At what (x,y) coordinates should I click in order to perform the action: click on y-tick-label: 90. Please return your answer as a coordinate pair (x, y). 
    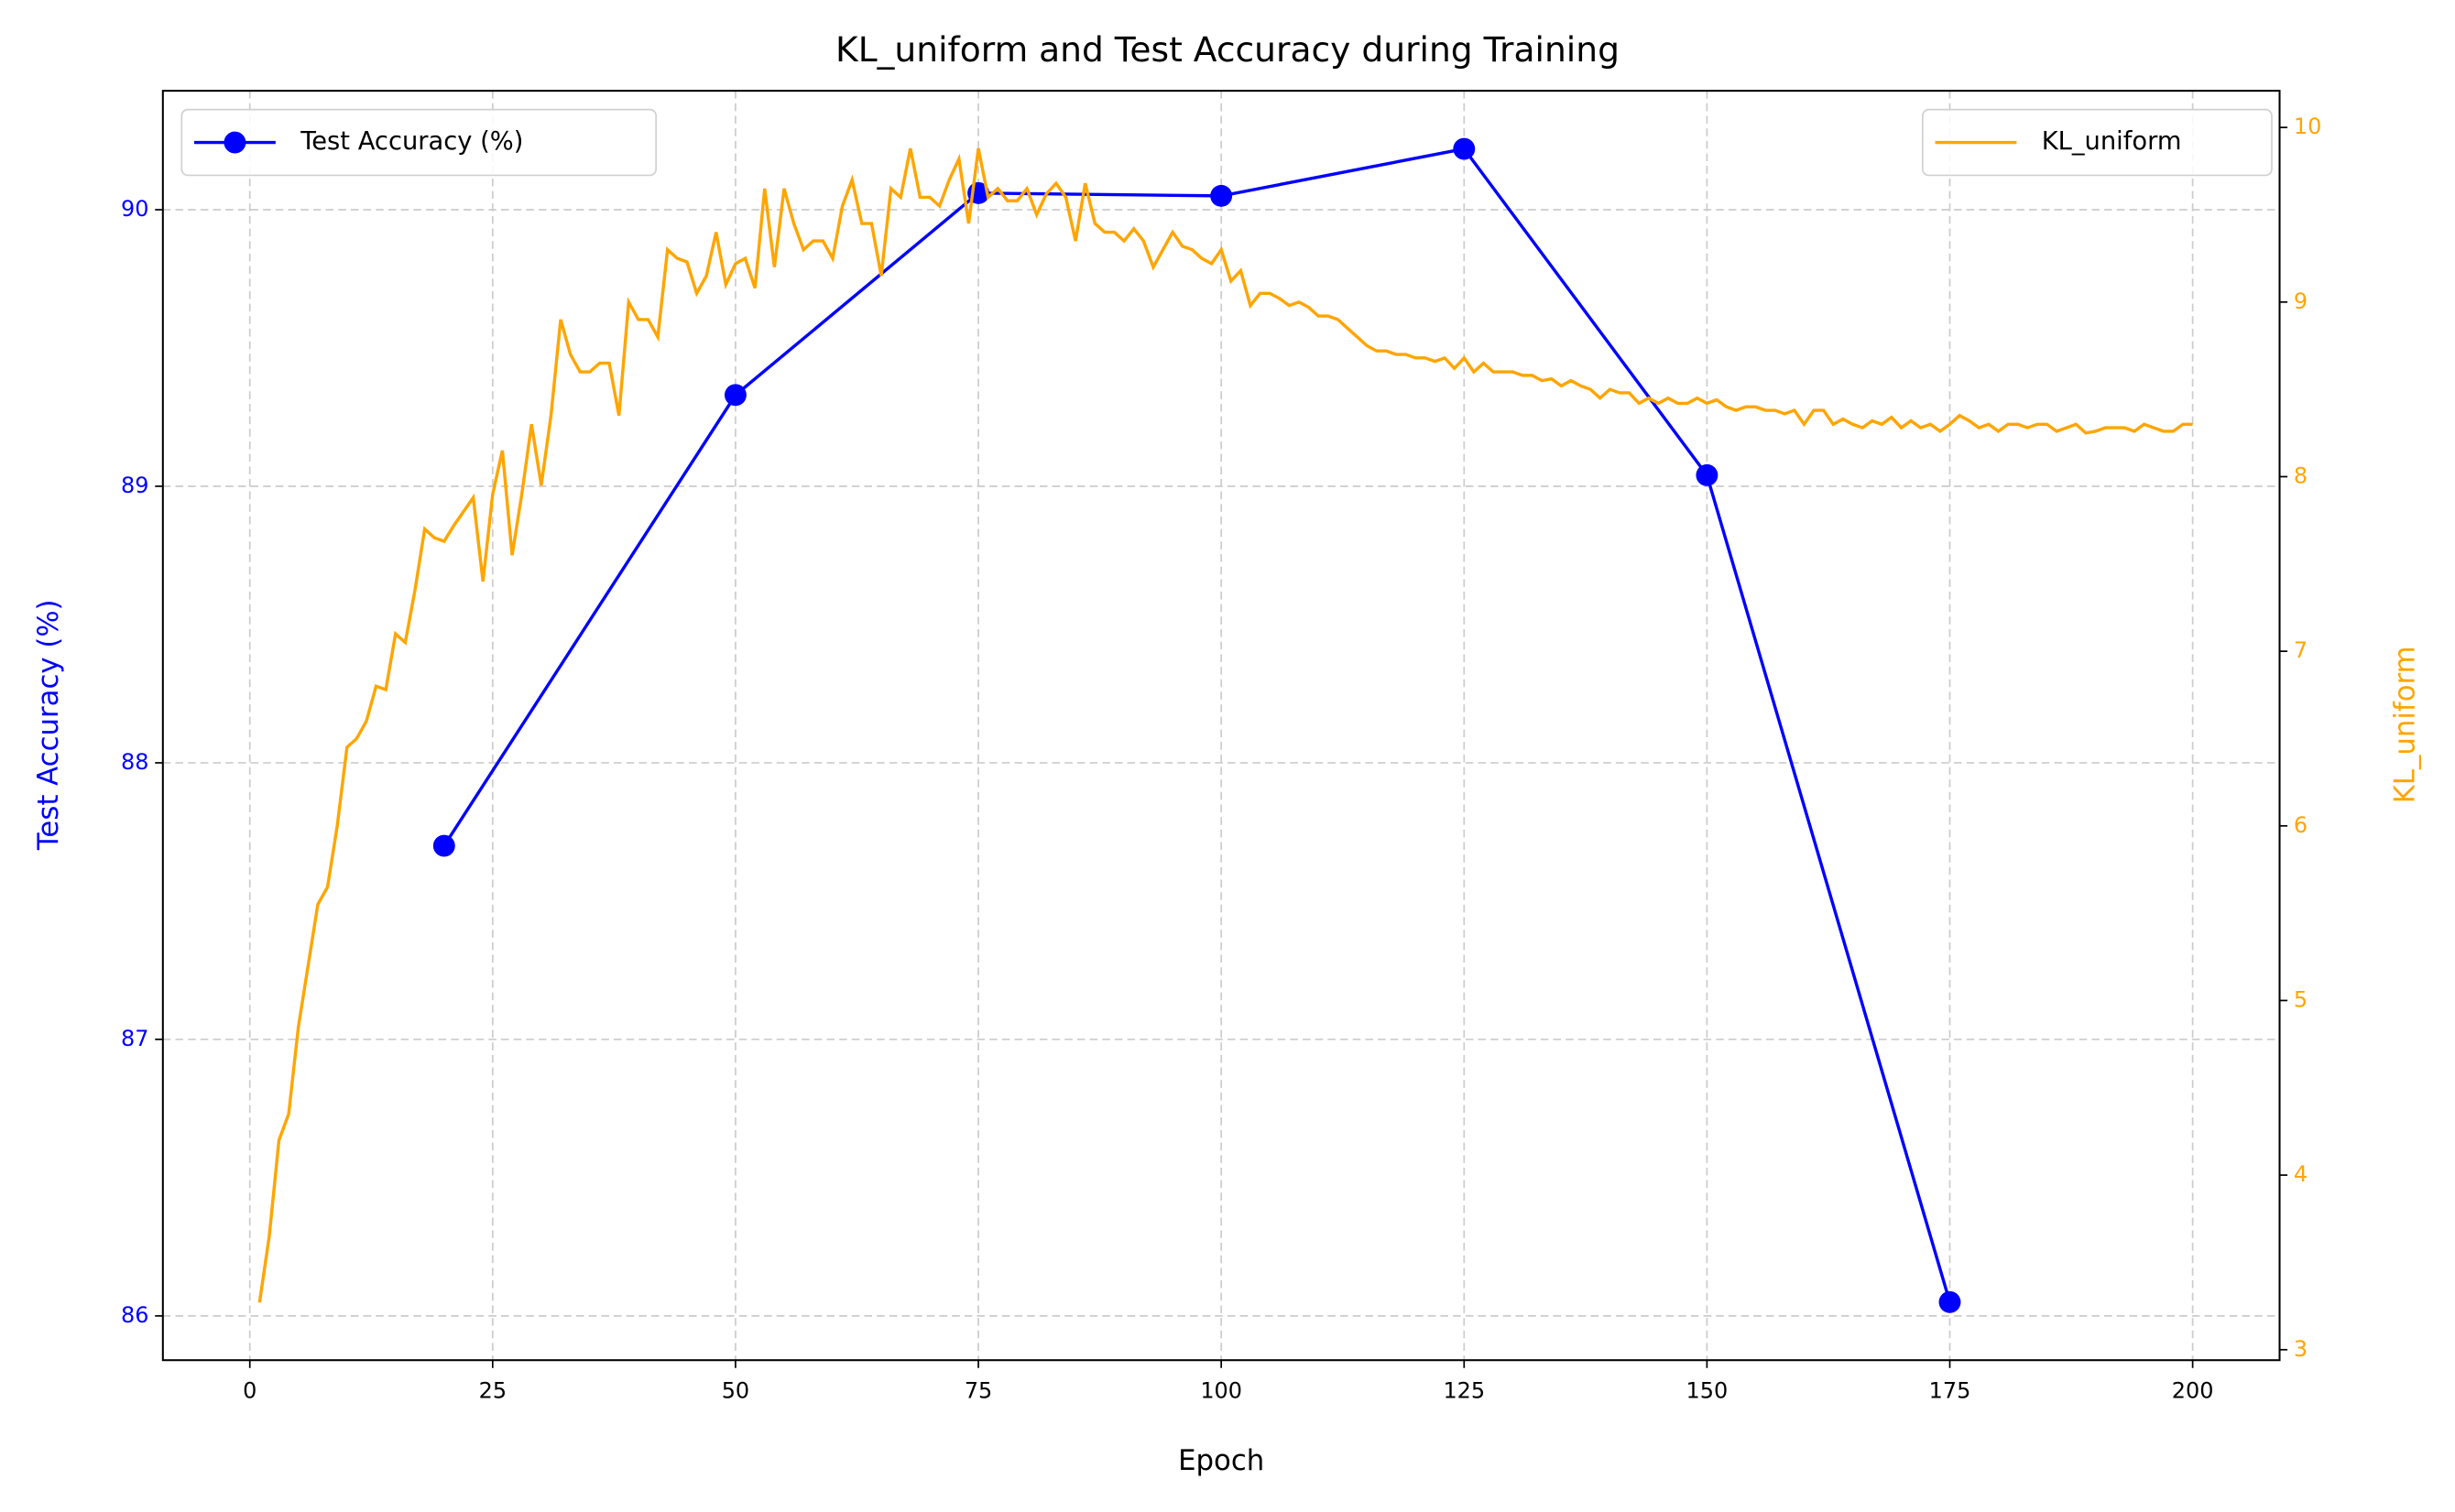
    Looking at the image, I should click on (134, 209).